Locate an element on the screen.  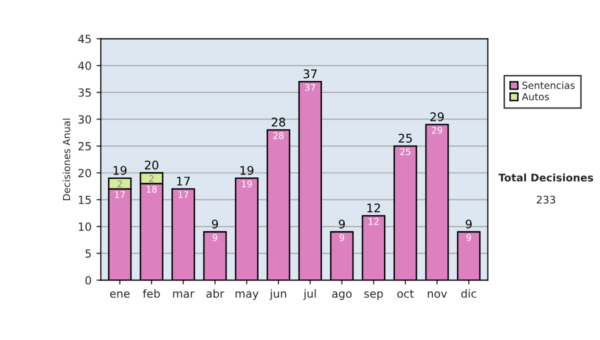
text: Total Decisiones is located at coordinates (546, 177).